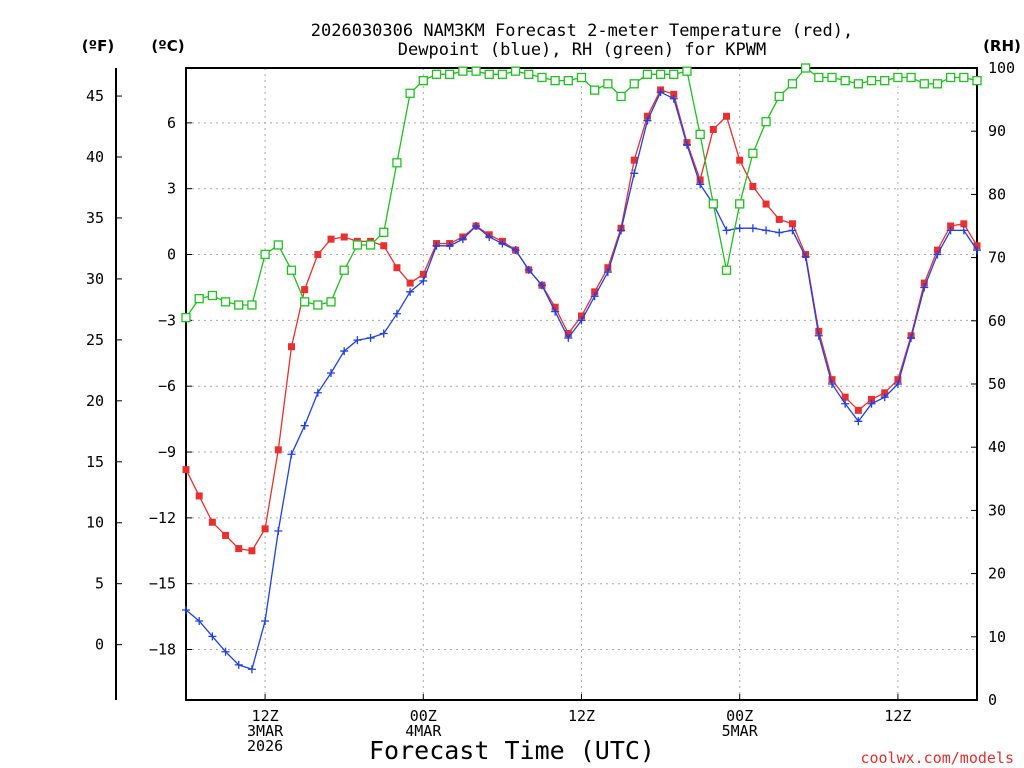 Image resolution: width=1024 pixels, height=768 pixels. What do you see at coordinates (997, 510) in the screenshot?
I see `rh-tick-label: 30` at bounding box center [997, 510].